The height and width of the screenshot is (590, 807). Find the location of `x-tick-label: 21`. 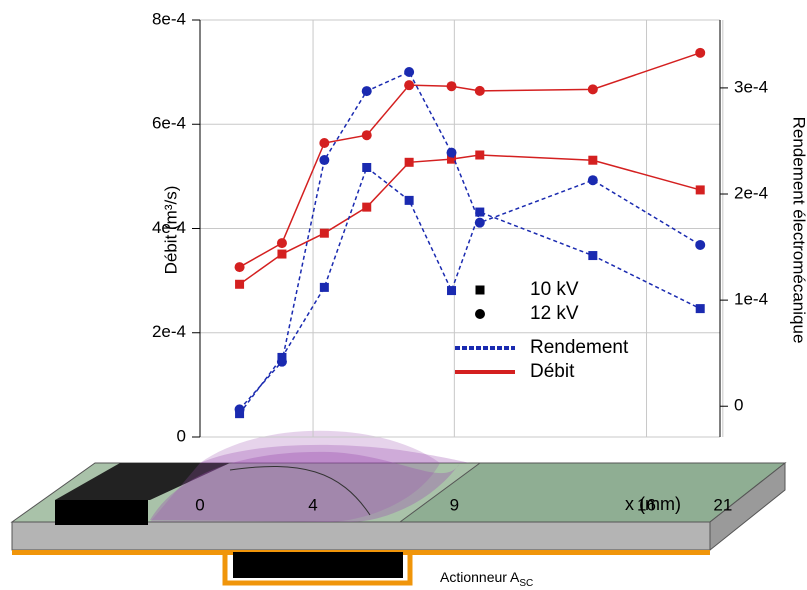

x-tick-label: 21 is located at coordinates (722, 504).